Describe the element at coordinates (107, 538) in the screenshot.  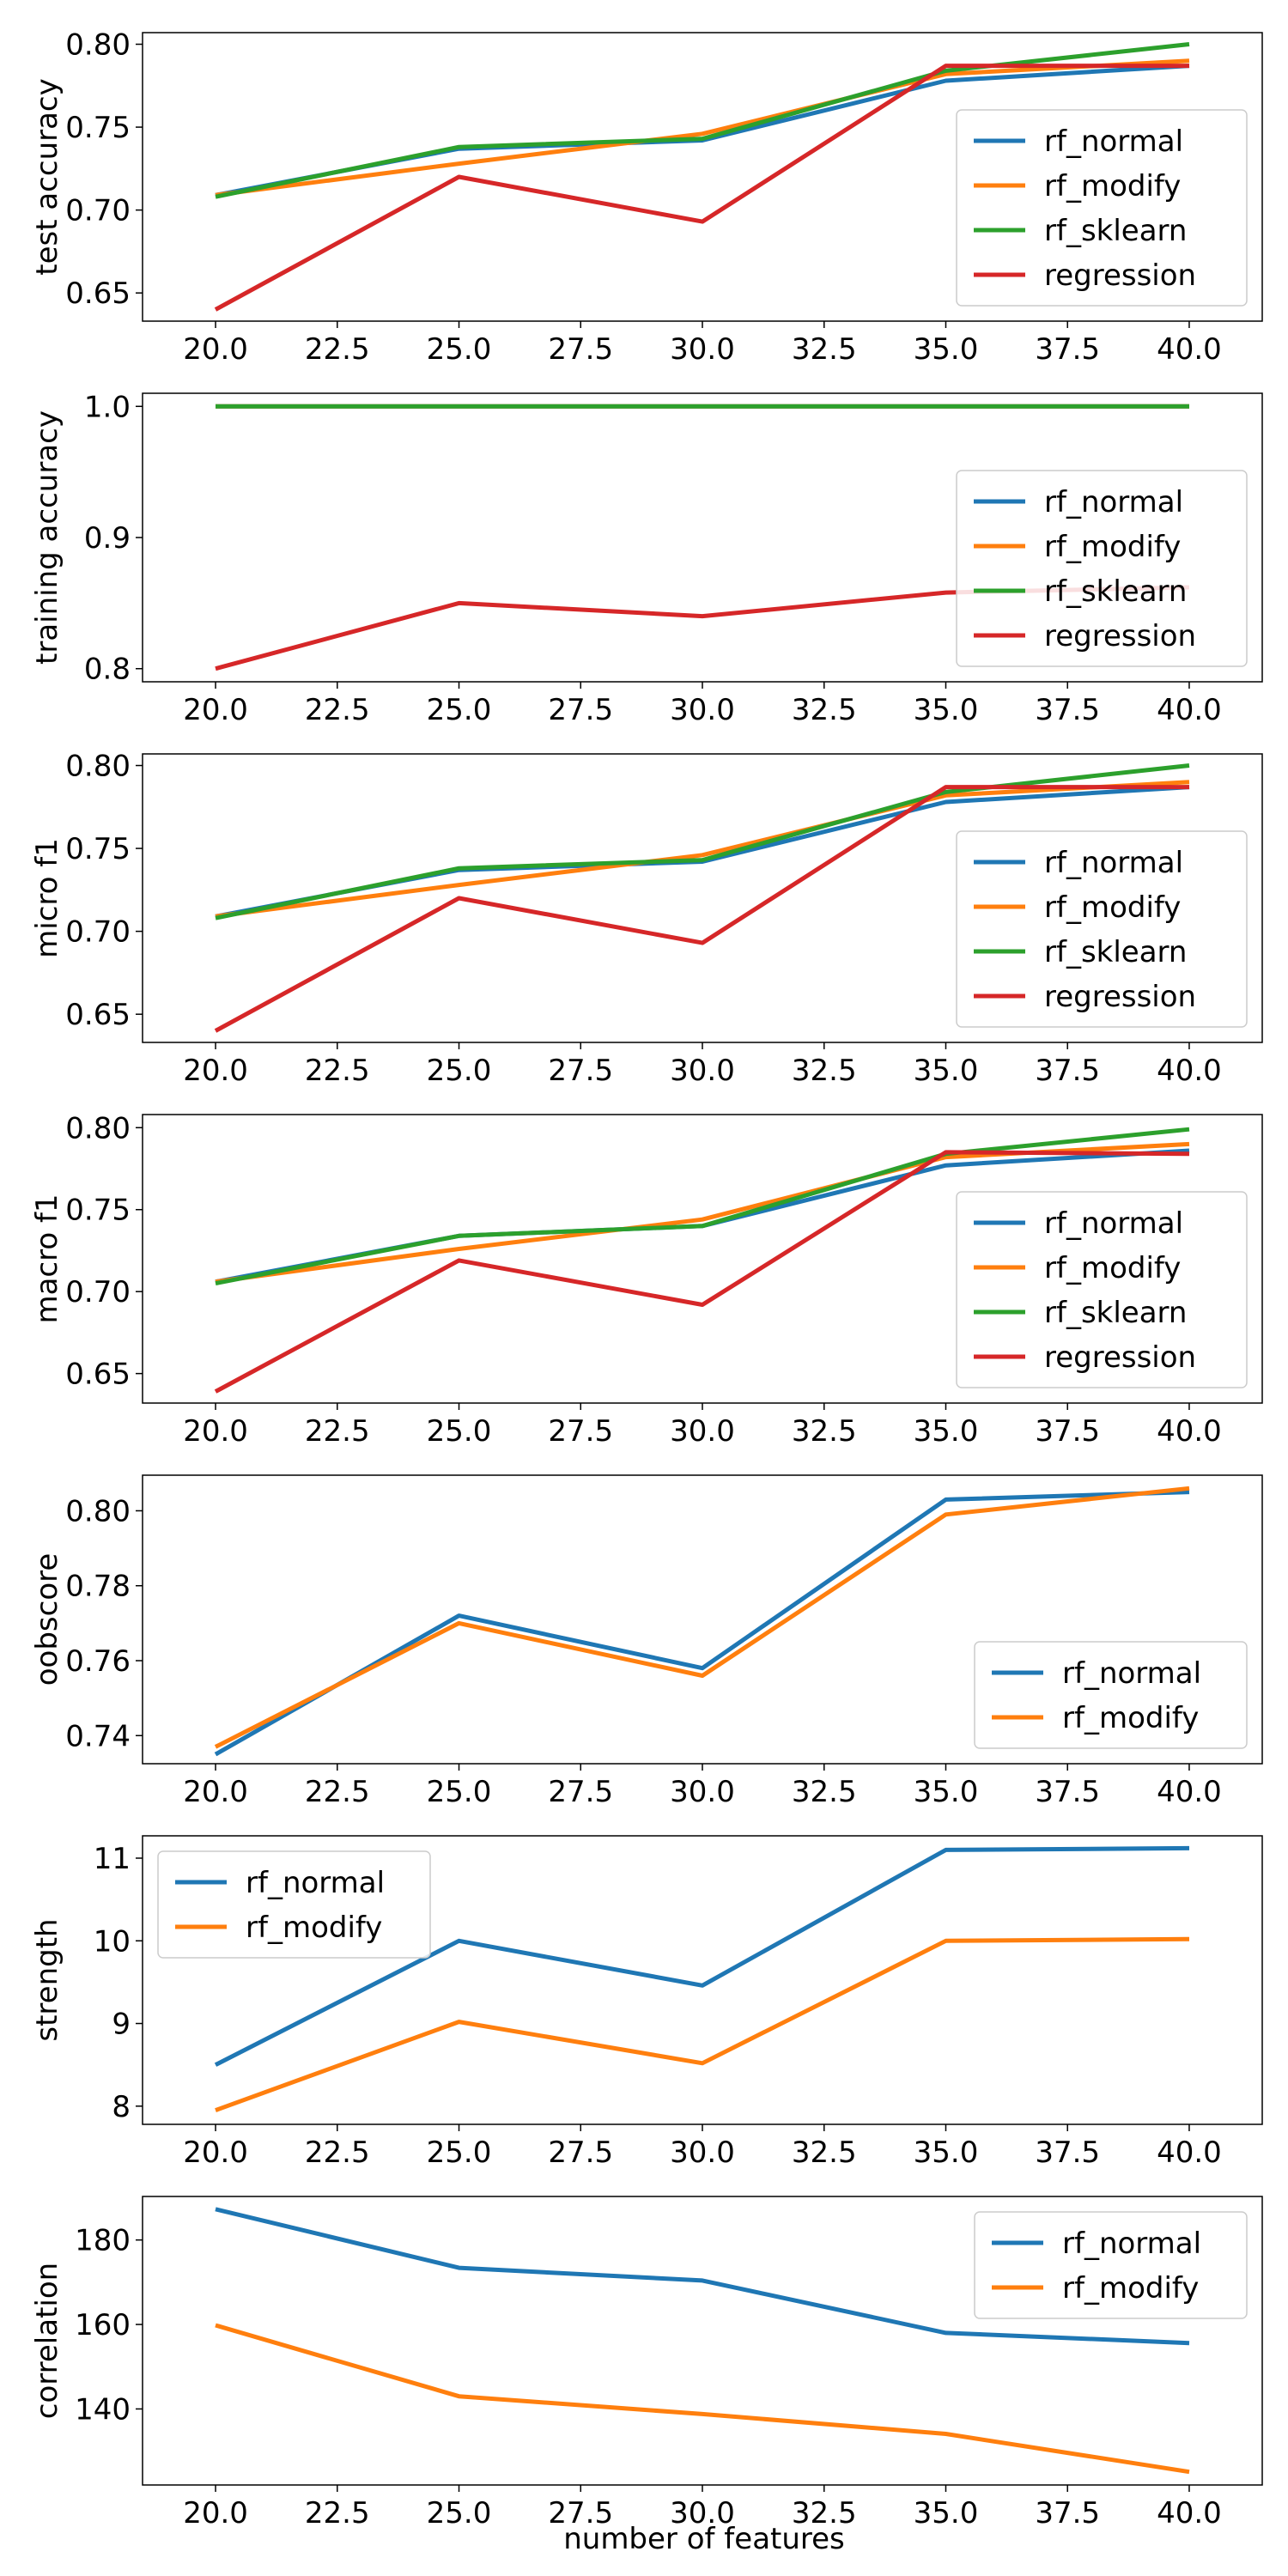
I see `y-tick-label: 0.9` at that location.